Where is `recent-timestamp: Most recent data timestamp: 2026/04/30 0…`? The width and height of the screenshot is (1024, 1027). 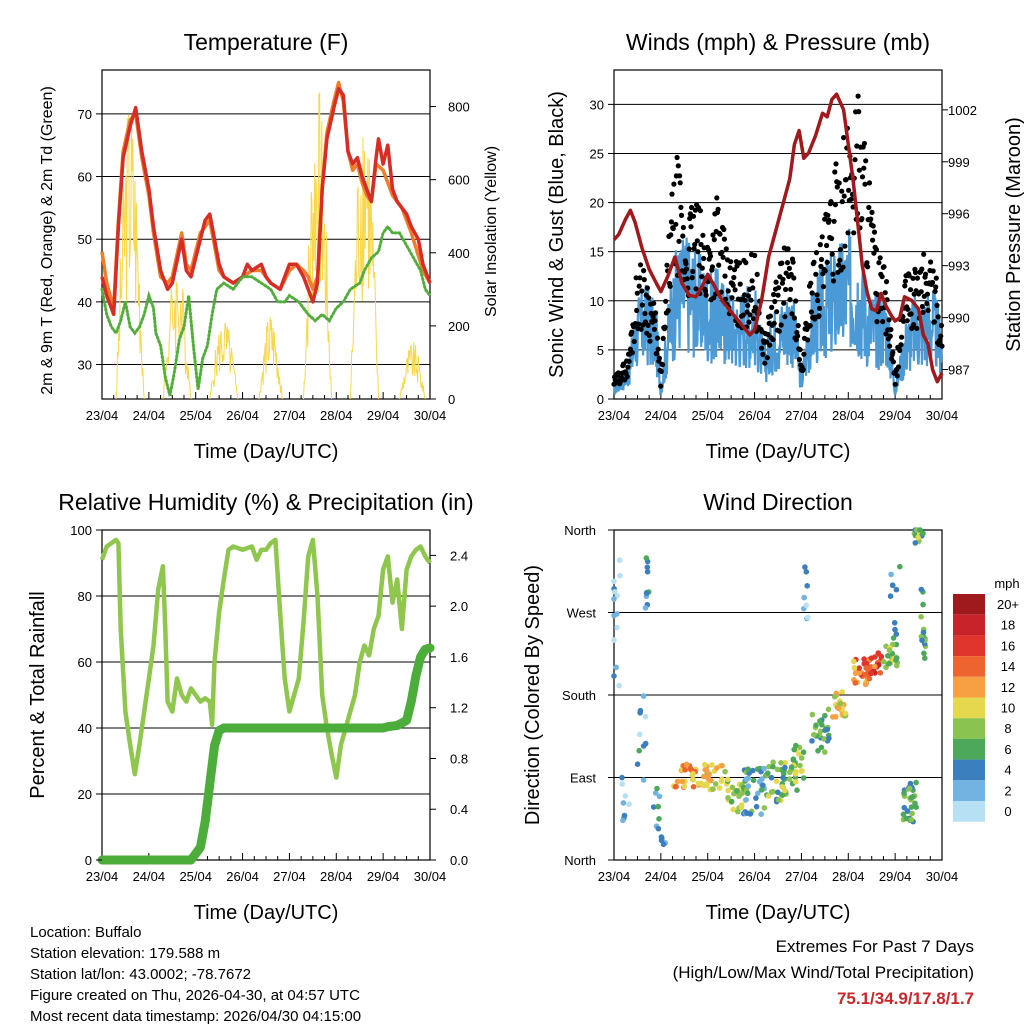
recent-timestamp: Most recent data timestamp: 2026/04/30 0… is located at coordinates (196, 1016).